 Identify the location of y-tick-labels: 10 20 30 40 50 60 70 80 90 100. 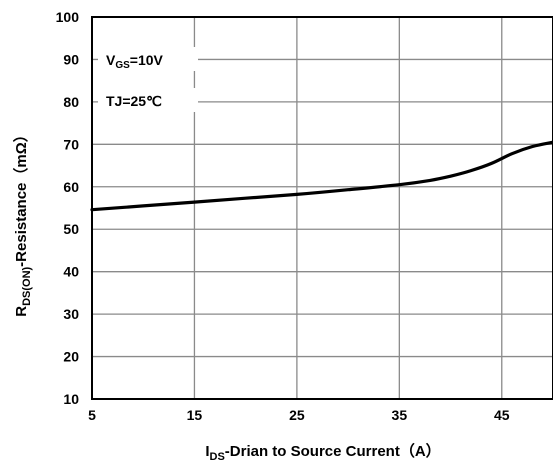
(68, 208).